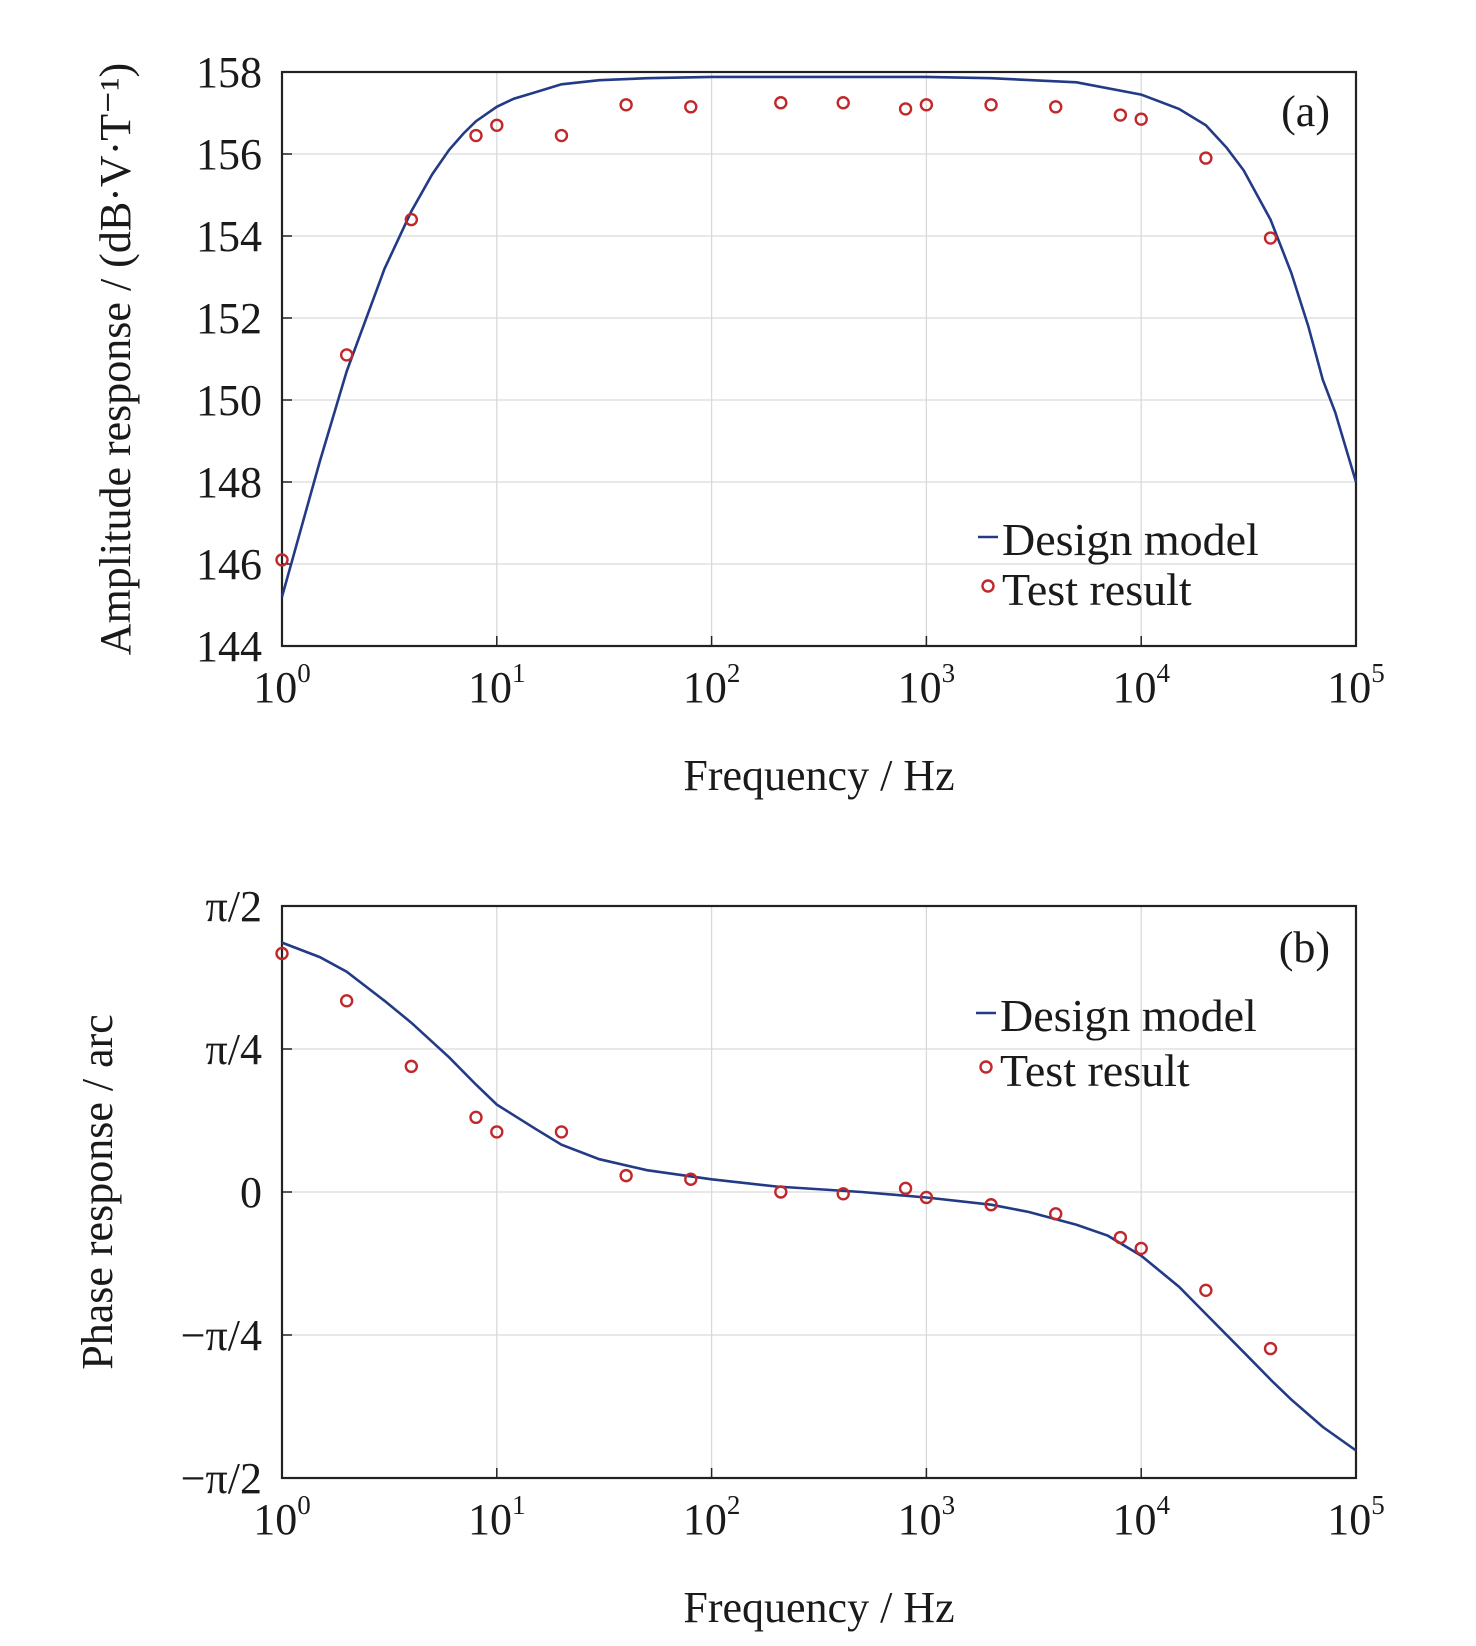  Describe the element at coordinates (1305, 111) in the screenshot. I see `panel-label: (a)` at that location.